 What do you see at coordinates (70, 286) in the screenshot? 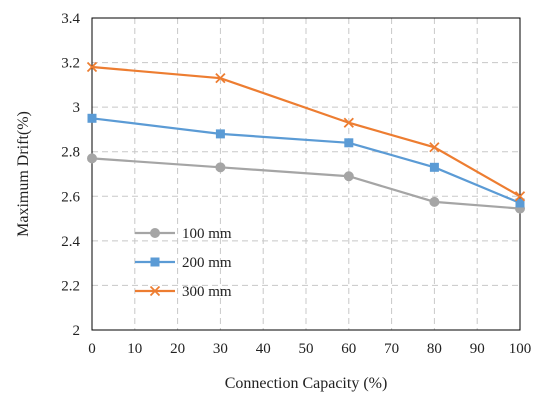
I see `y-tick-label: 2.2` at bounding box center [70, 286].